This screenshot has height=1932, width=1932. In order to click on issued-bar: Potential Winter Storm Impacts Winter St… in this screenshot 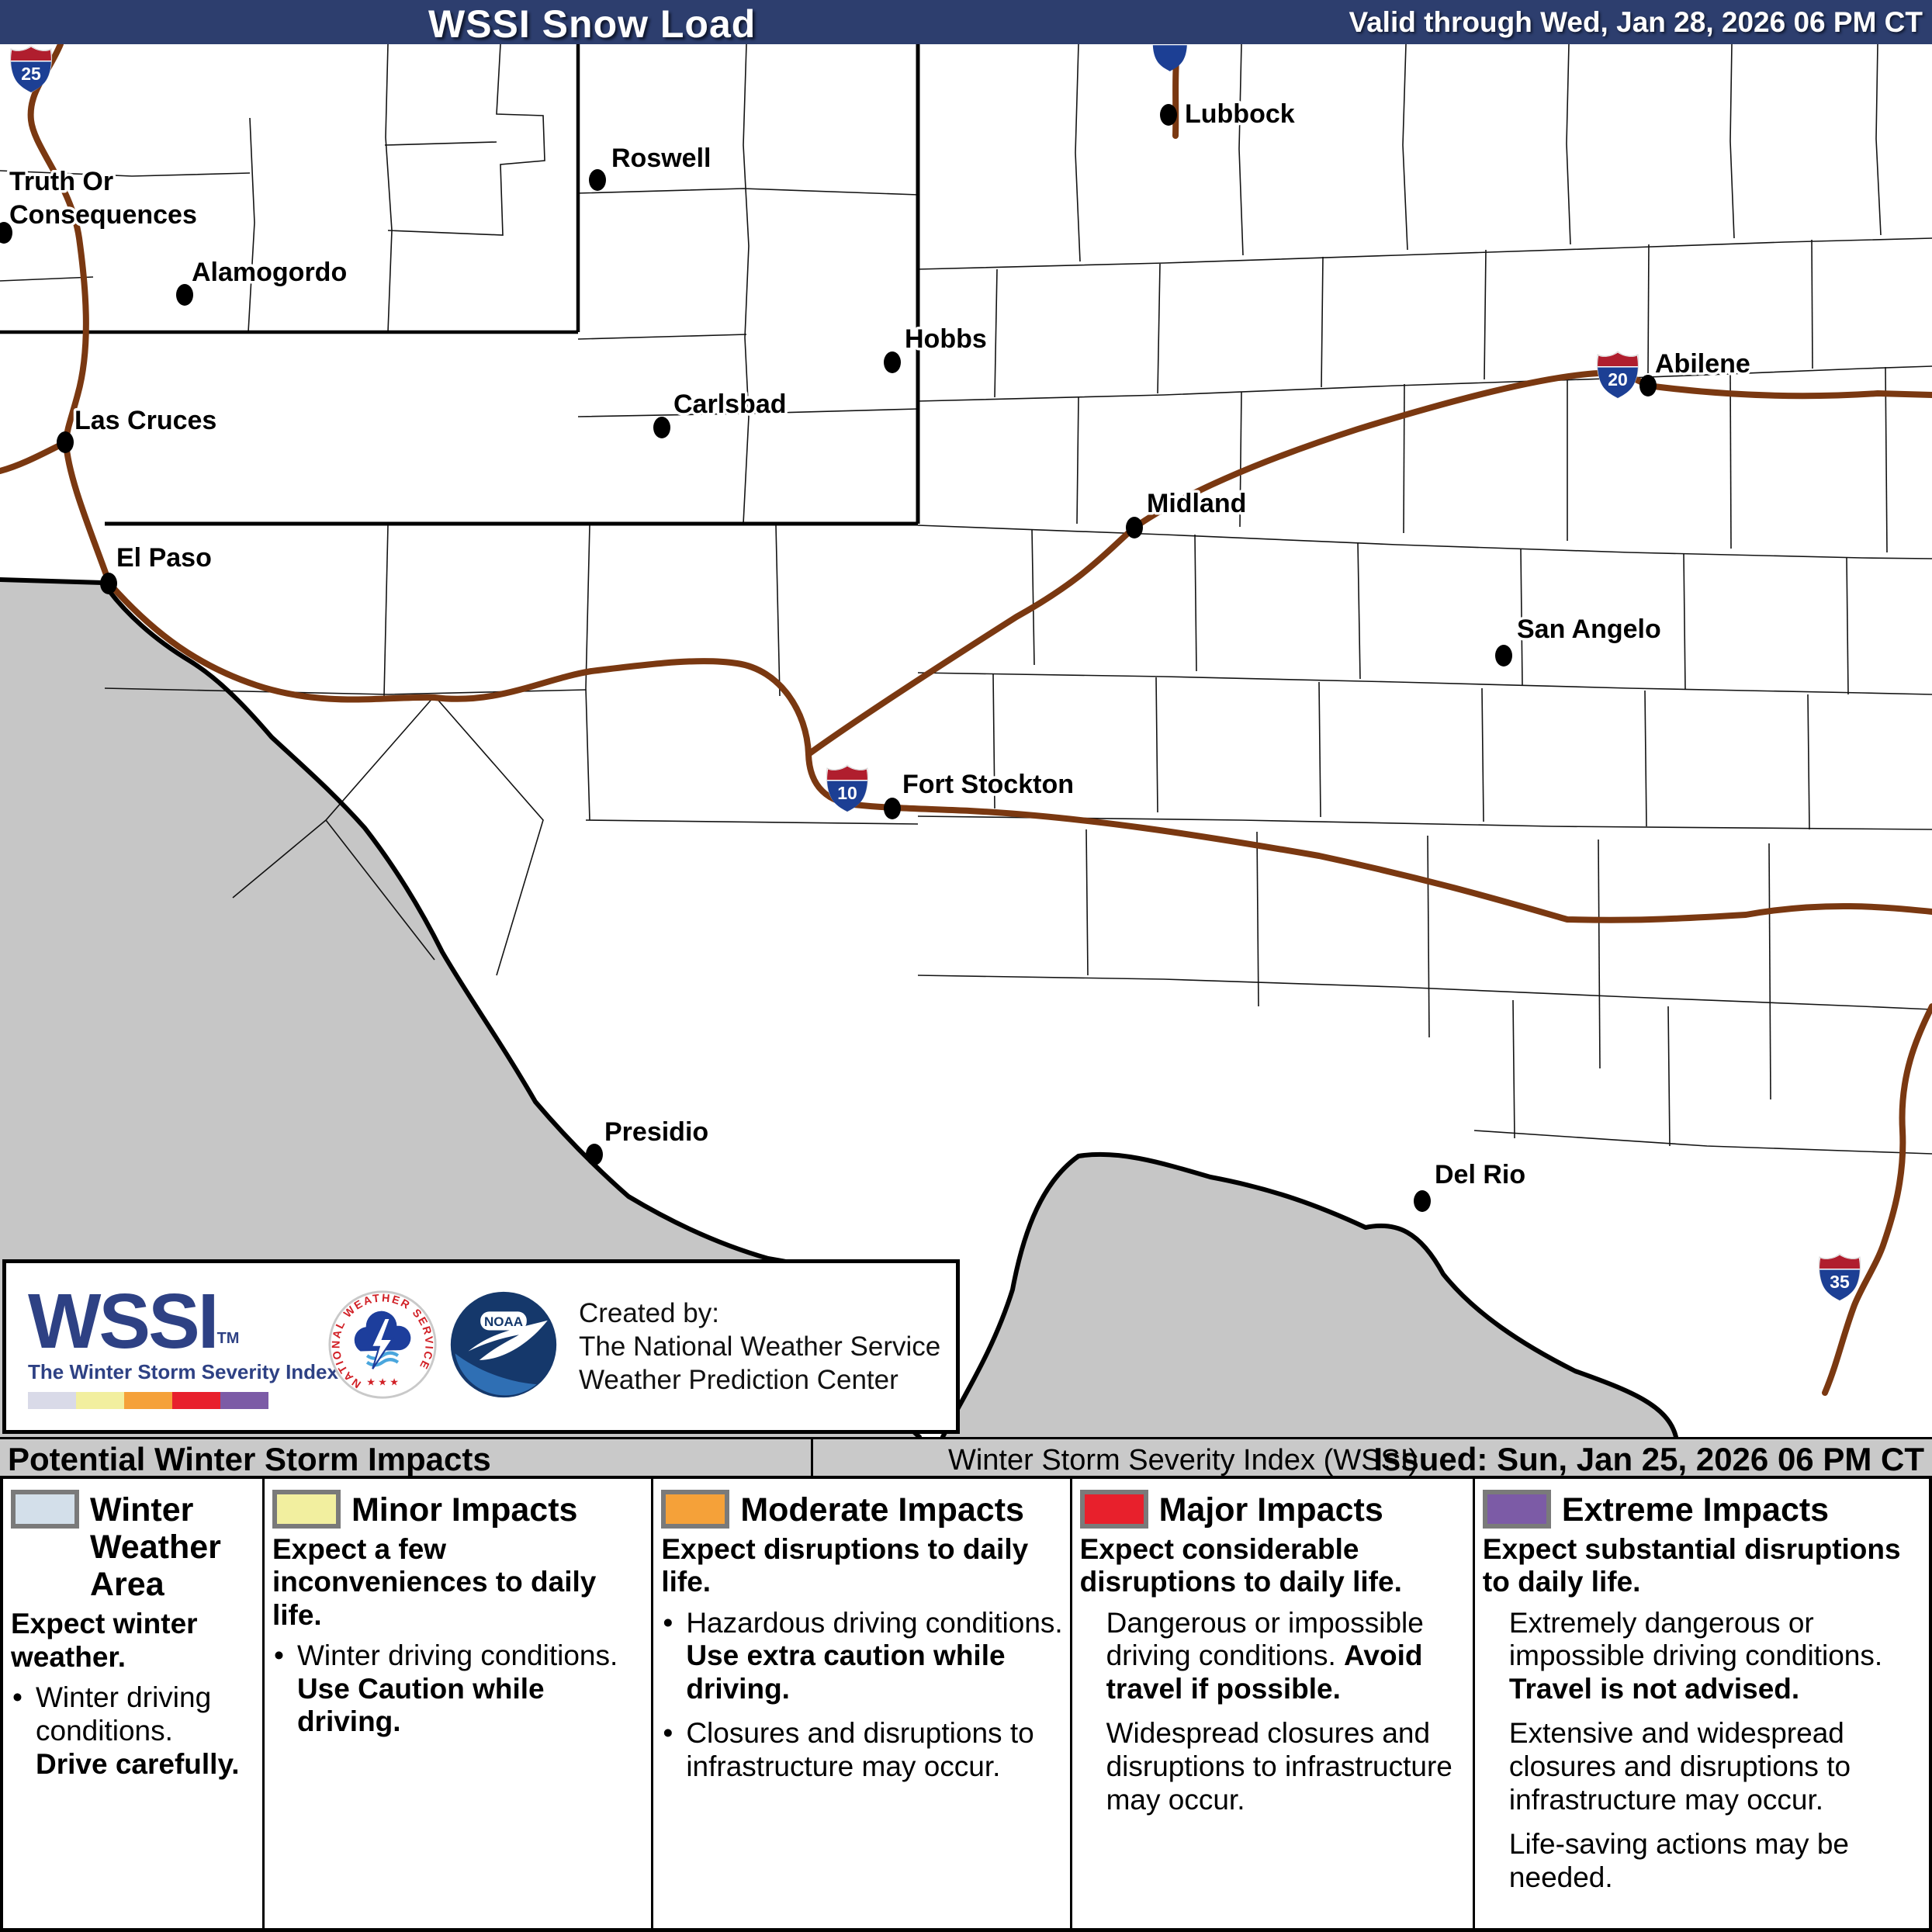, I will do `click(966, 1458)`.